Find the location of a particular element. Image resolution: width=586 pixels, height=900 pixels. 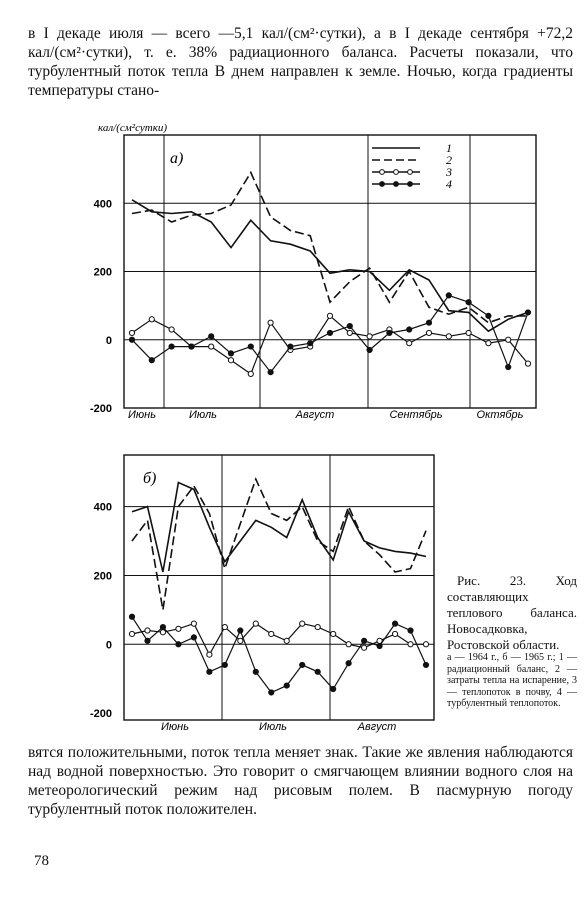

chart-0-month-label: Июнь is located at coordinates (142, 415).